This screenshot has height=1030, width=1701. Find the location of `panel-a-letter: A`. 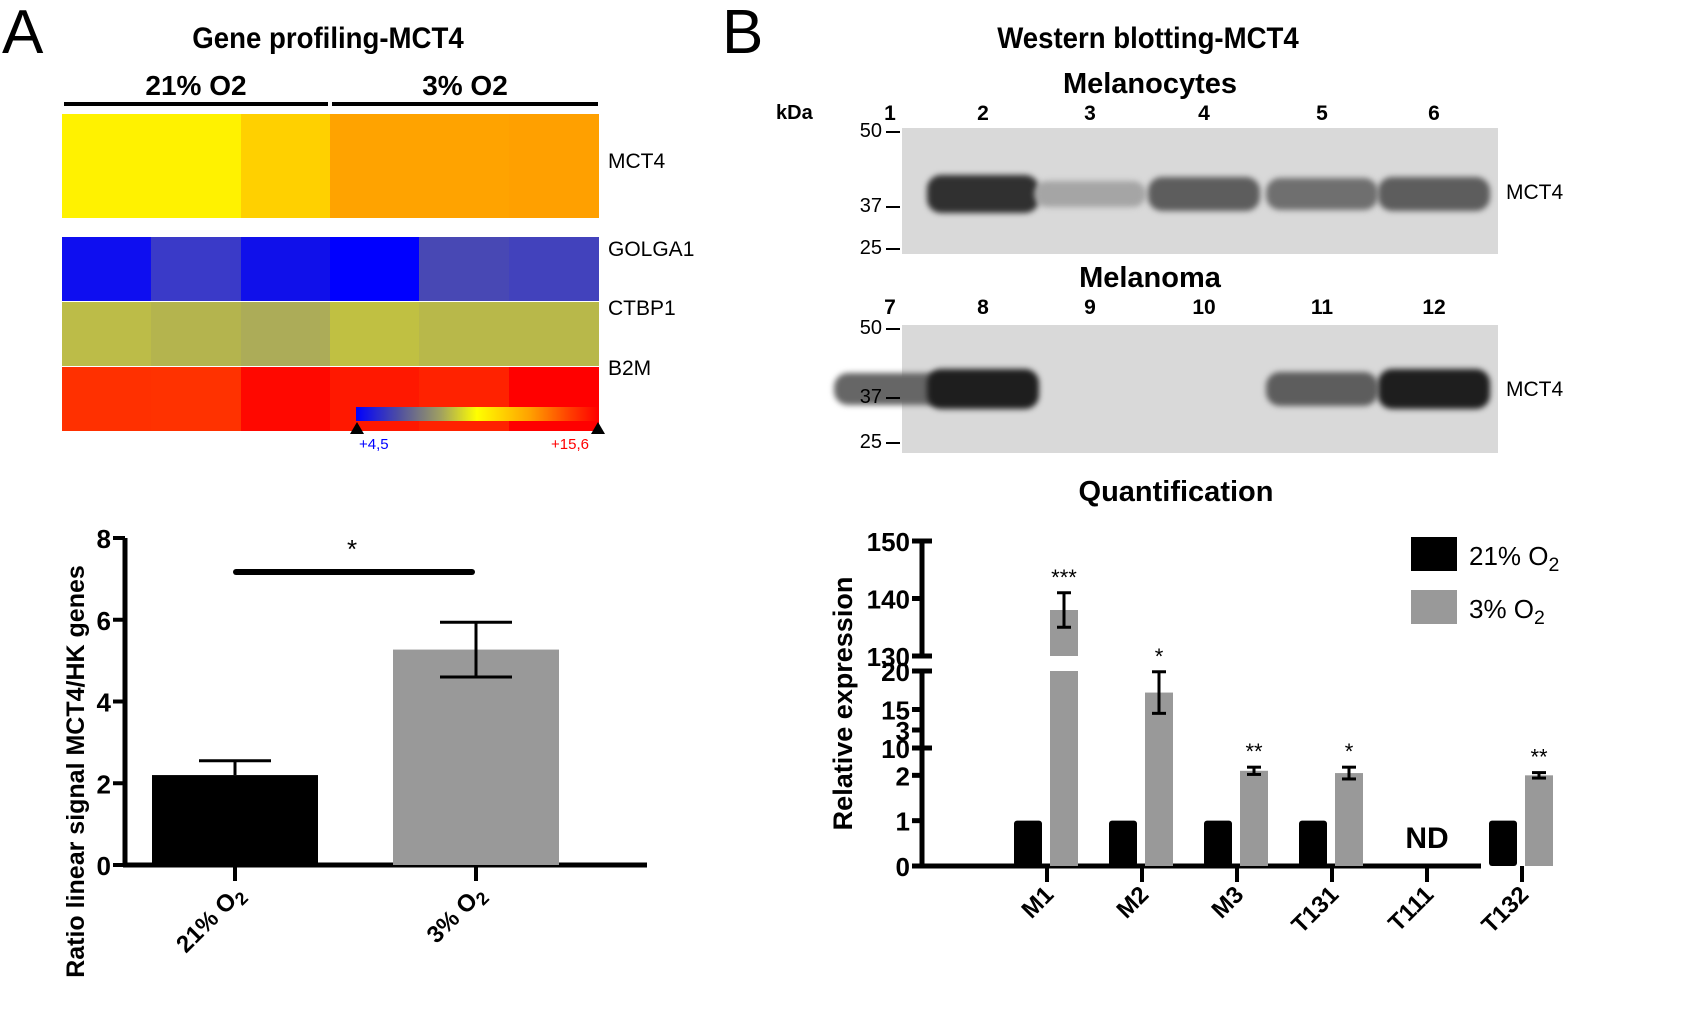

panel-a-letter: A is located at coordinates (23, 33).